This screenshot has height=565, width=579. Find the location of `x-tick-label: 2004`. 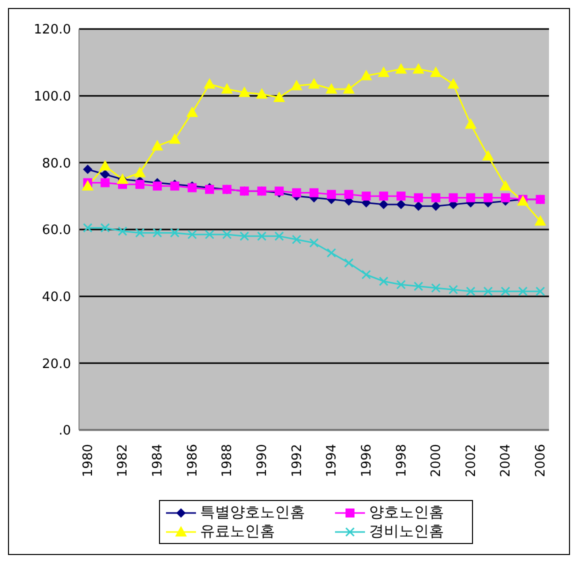

x-tick-label: 2004 is located at coordinates (506, 461).